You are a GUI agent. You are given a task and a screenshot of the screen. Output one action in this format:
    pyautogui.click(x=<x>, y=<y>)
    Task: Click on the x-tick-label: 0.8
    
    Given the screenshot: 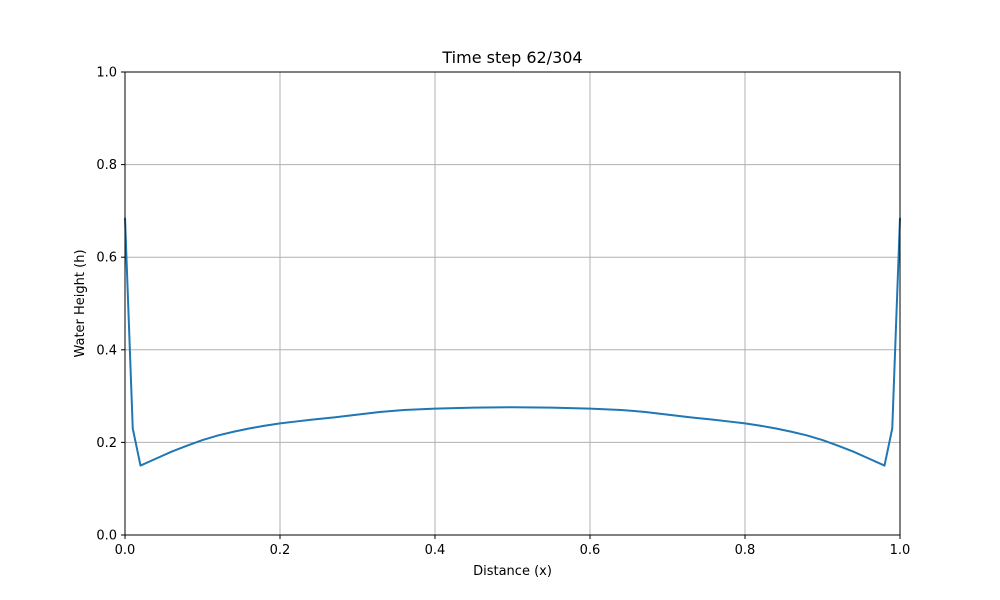 What is the action you would take?
    pyautogui.click(x=745, y=550)
    